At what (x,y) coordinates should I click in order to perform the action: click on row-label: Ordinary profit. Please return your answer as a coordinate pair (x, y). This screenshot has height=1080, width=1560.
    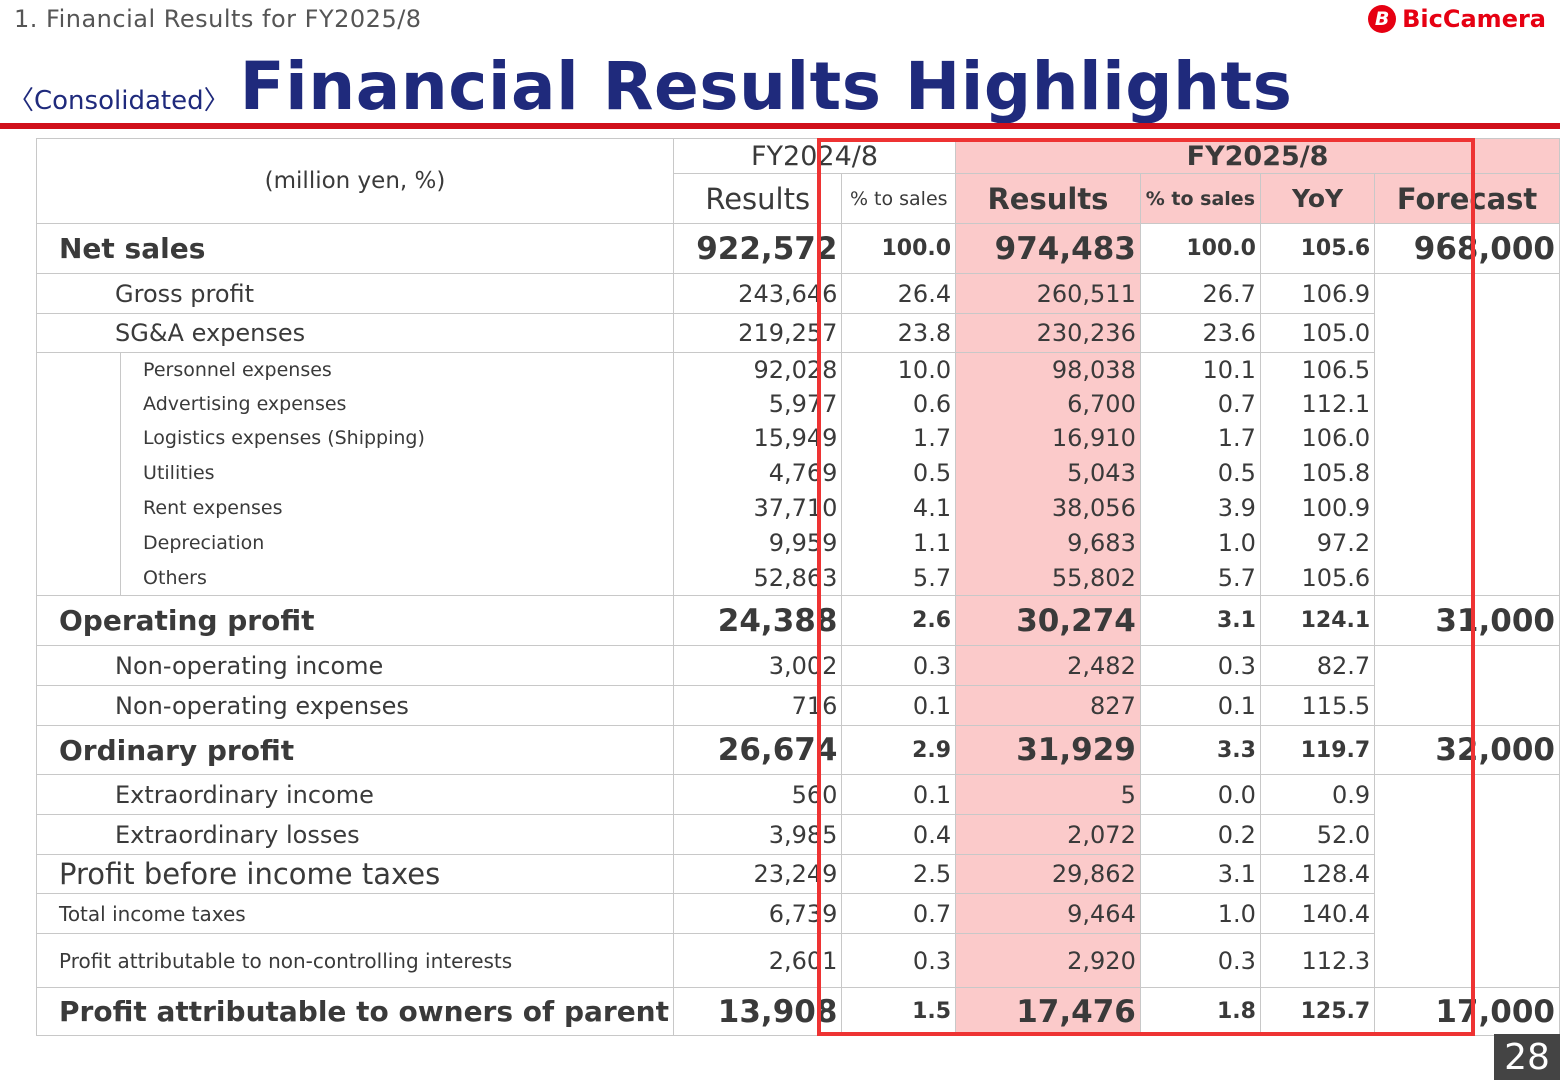
    Looking at the image, I should click on (355, 750).